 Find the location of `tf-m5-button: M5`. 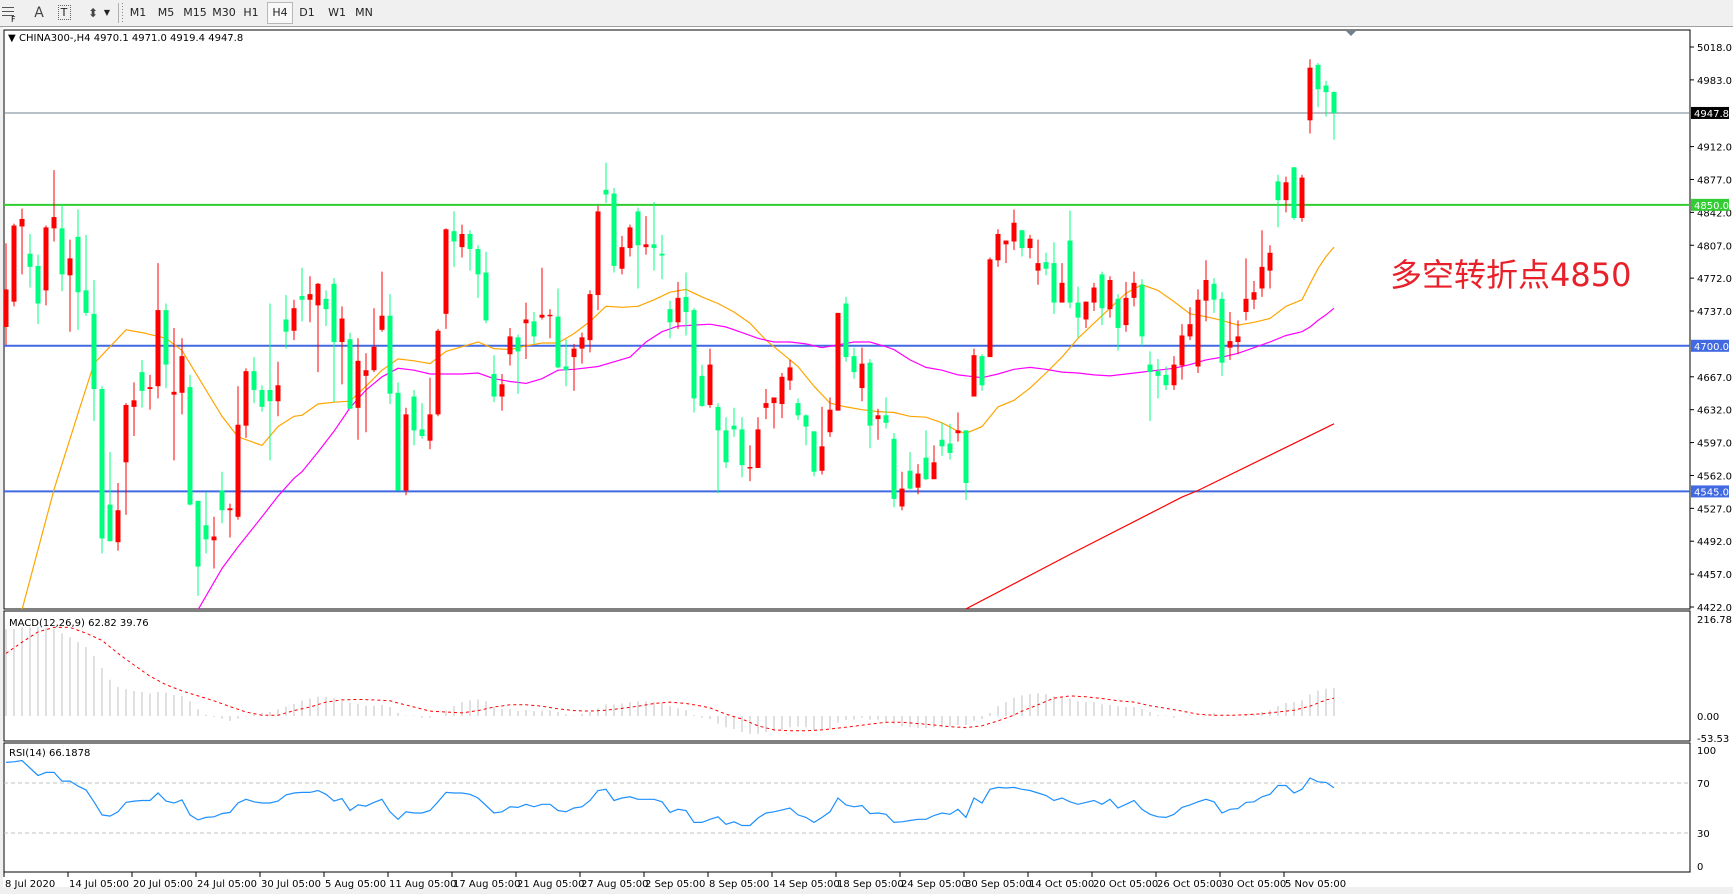

tf-m5-button: M5 is located at coordinates (166, 12).